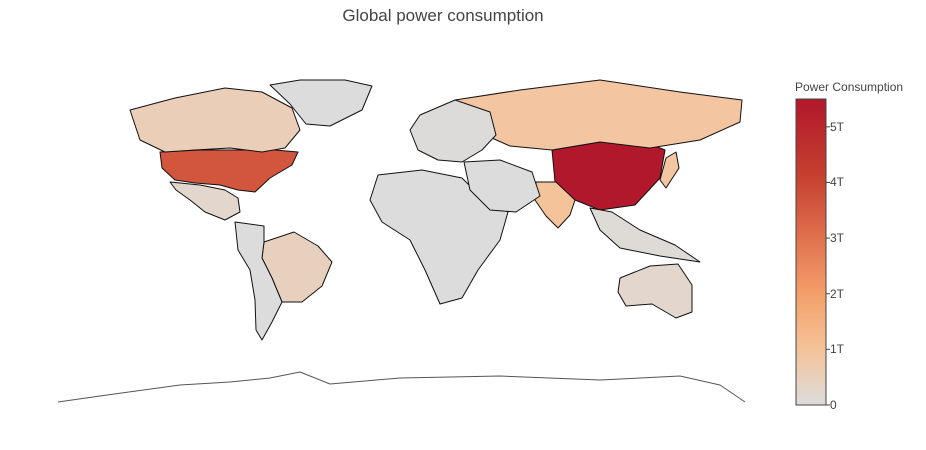 The width and height of the screenshot is (926, 450). I want to click on region-japan, so click(669, 170).